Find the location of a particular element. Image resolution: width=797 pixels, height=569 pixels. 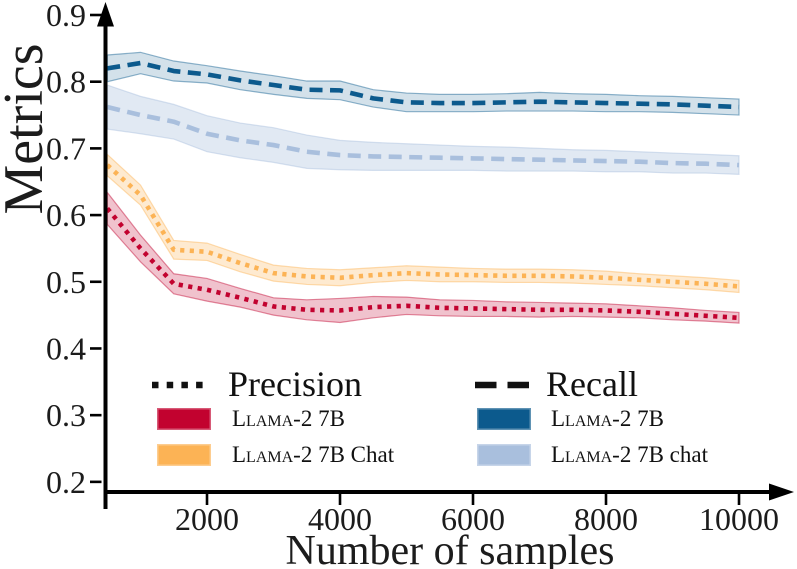

x-tick-label: 8000 is located at coordinates (606, 519).